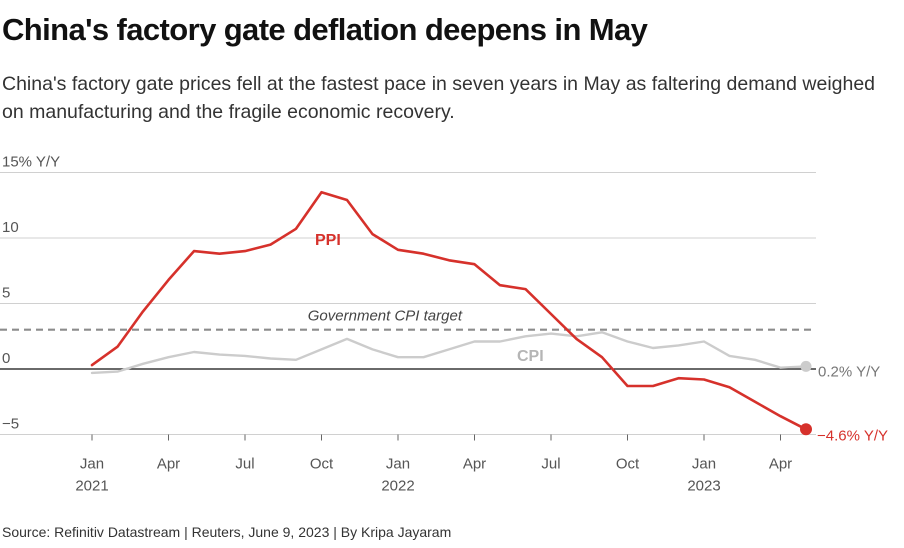 Image resolution: width=904 pixels, height=548 pixels. What do you see at coordinates (852, 435) in the screenshot?
I see `ppi-end-value-label: −4.6% Y/Y` at bounding box center [852, 435].